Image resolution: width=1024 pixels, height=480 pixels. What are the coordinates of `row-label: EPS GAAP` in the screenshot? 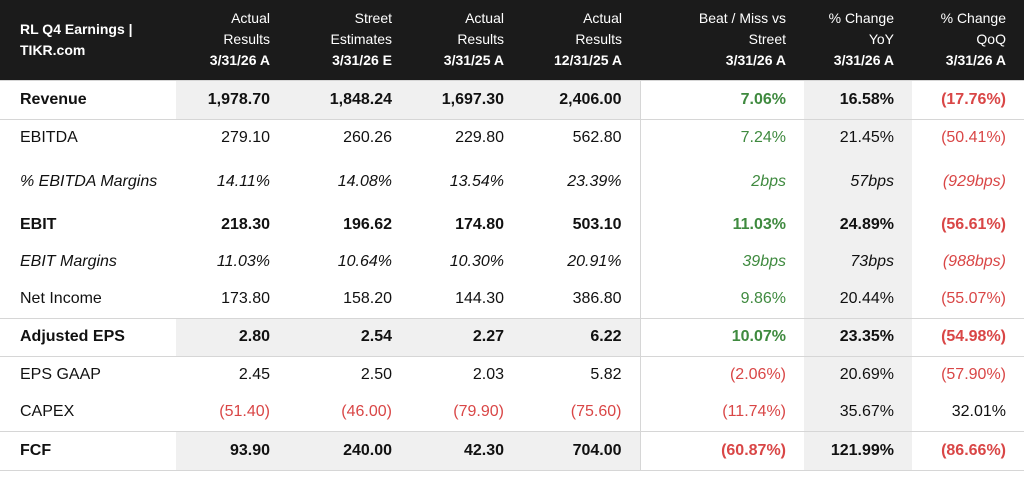 It's located at (60, 374).